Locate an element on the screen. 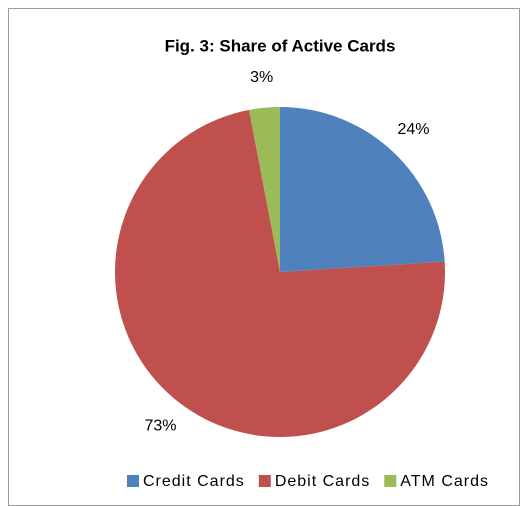  legend-label: ATM Cards is located at coordinates (444, 481).